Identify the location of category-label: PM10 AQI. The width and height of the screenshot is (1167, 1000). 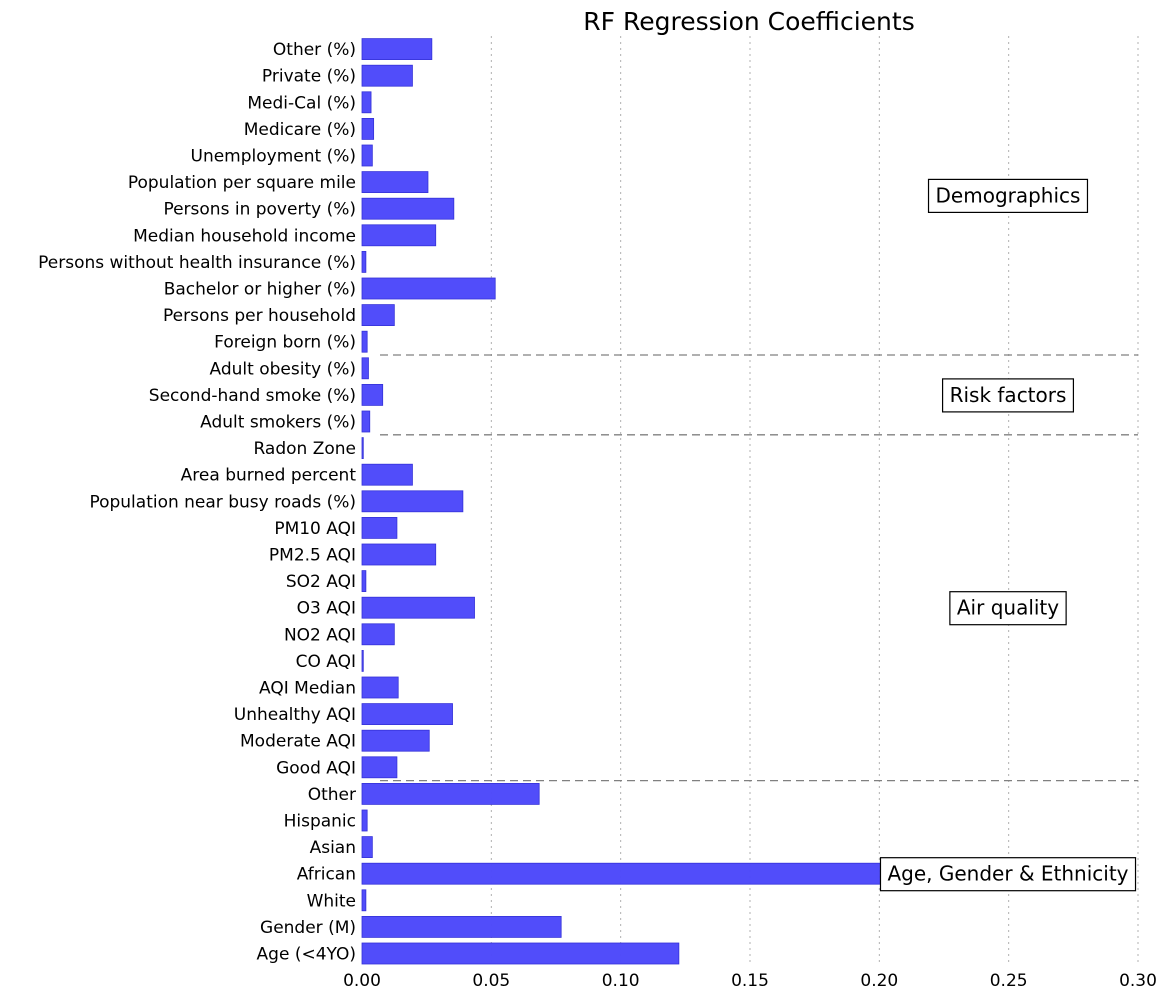
(315, 529).